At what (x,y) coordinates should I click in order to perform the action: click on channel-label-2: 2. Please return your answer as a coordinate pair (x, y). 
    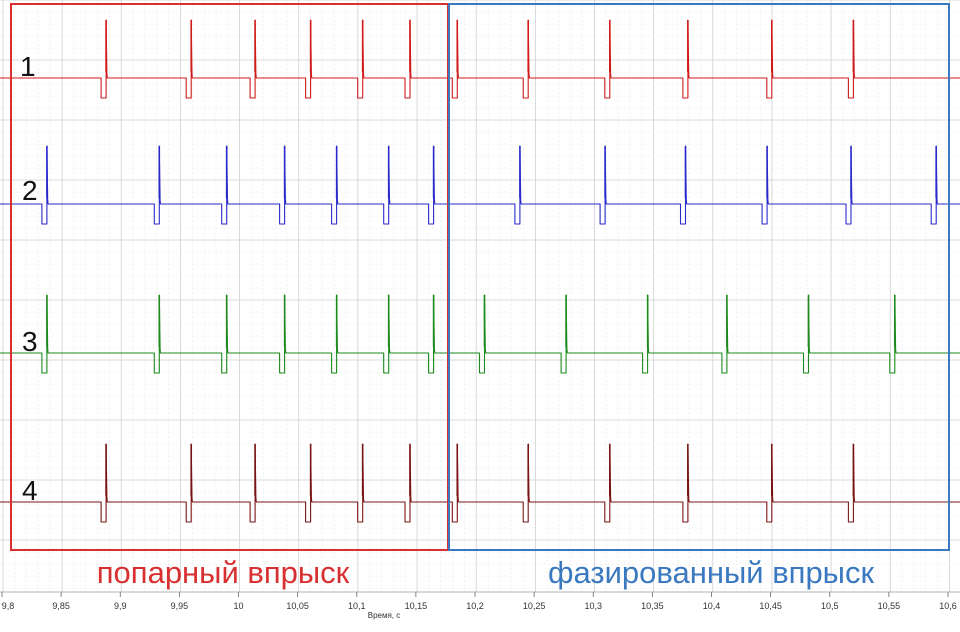
    Looking at the image, I should click on (30, 190).